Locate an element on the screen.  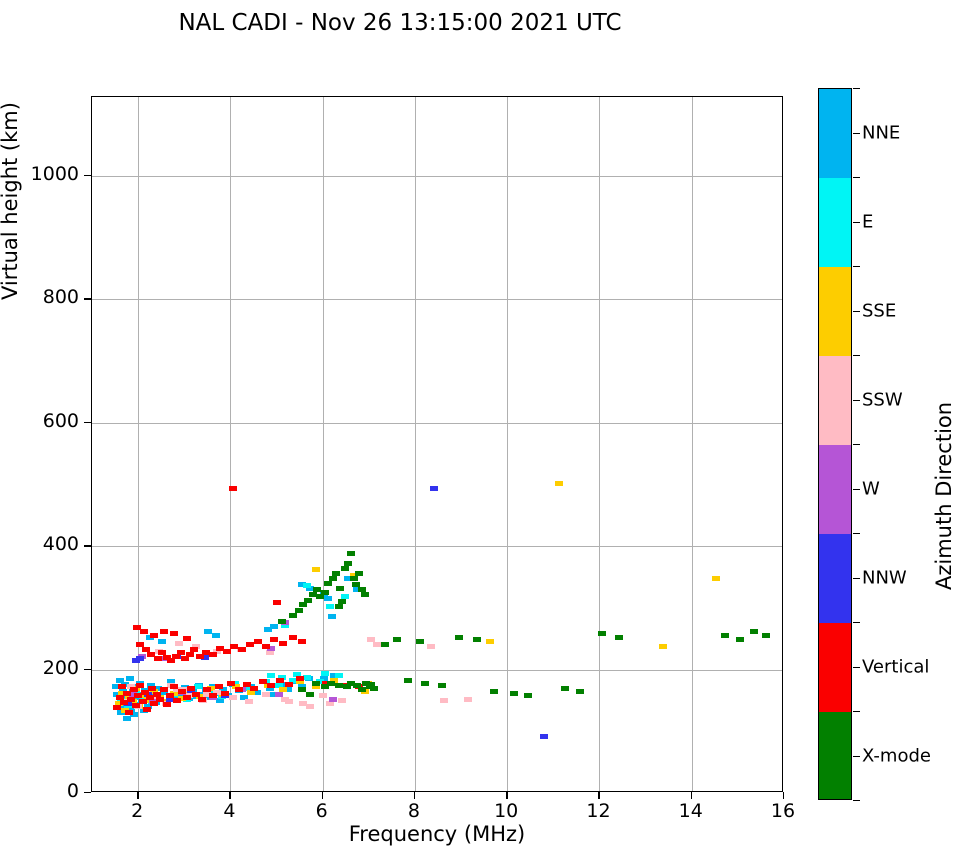
x-axis-title: Frequency (MHz) is located at coordinates (437, 834).